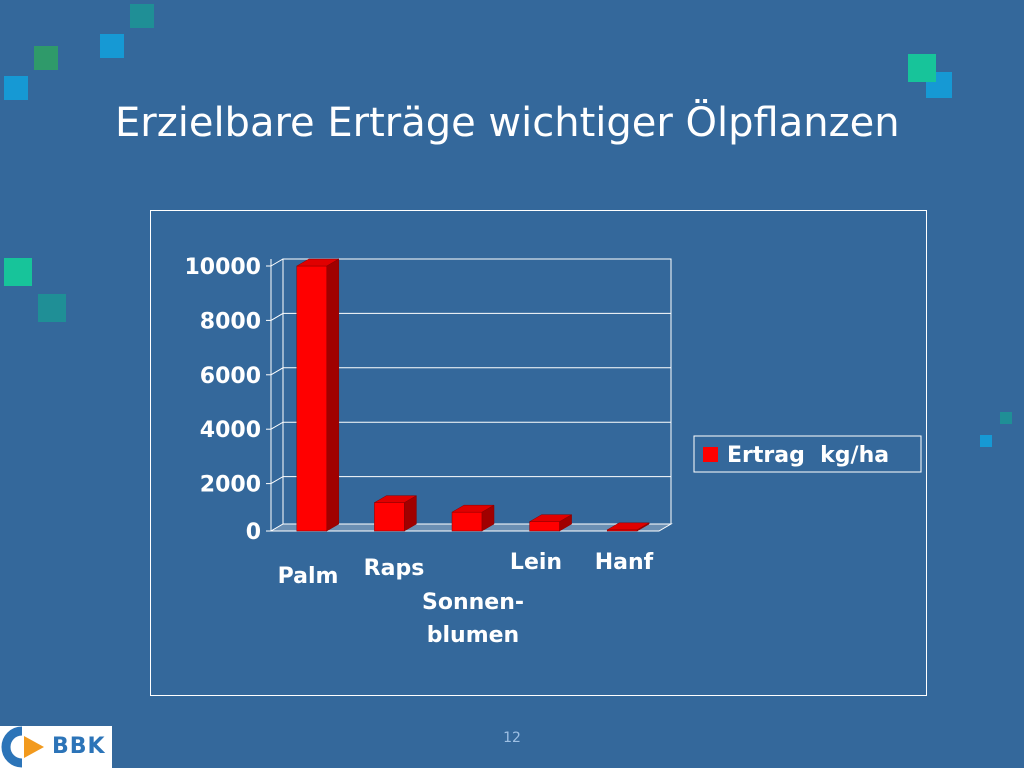  What do you see at coordinates (507, 123) in the screenshot?
I see `slide-title: Erzielbare Erträge wichtiger Ölpflanzen` at bounding box center [507, 123].